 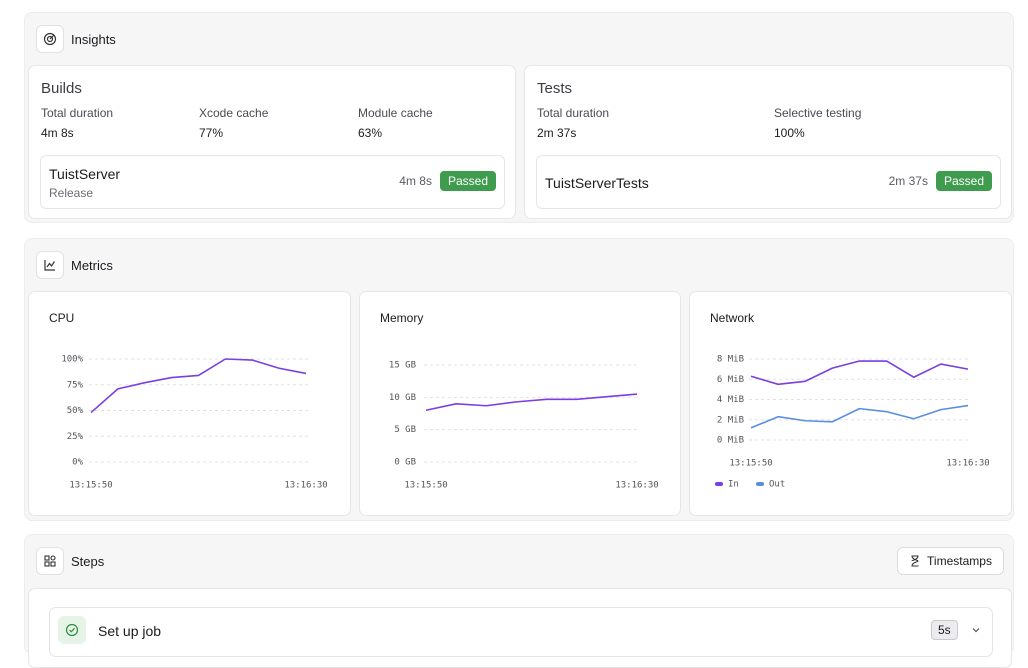 I want to click on y-tick-label: 25%, so click(x=75, y=437).